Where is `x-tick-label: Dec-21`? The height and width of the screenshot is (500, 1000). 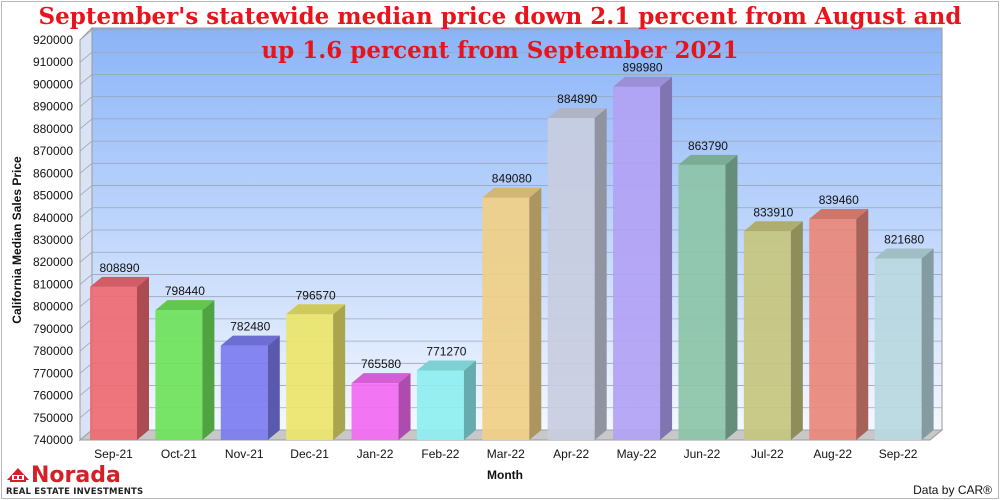
x-tick-label: Dec-21 is located at coordinates (309, 454).